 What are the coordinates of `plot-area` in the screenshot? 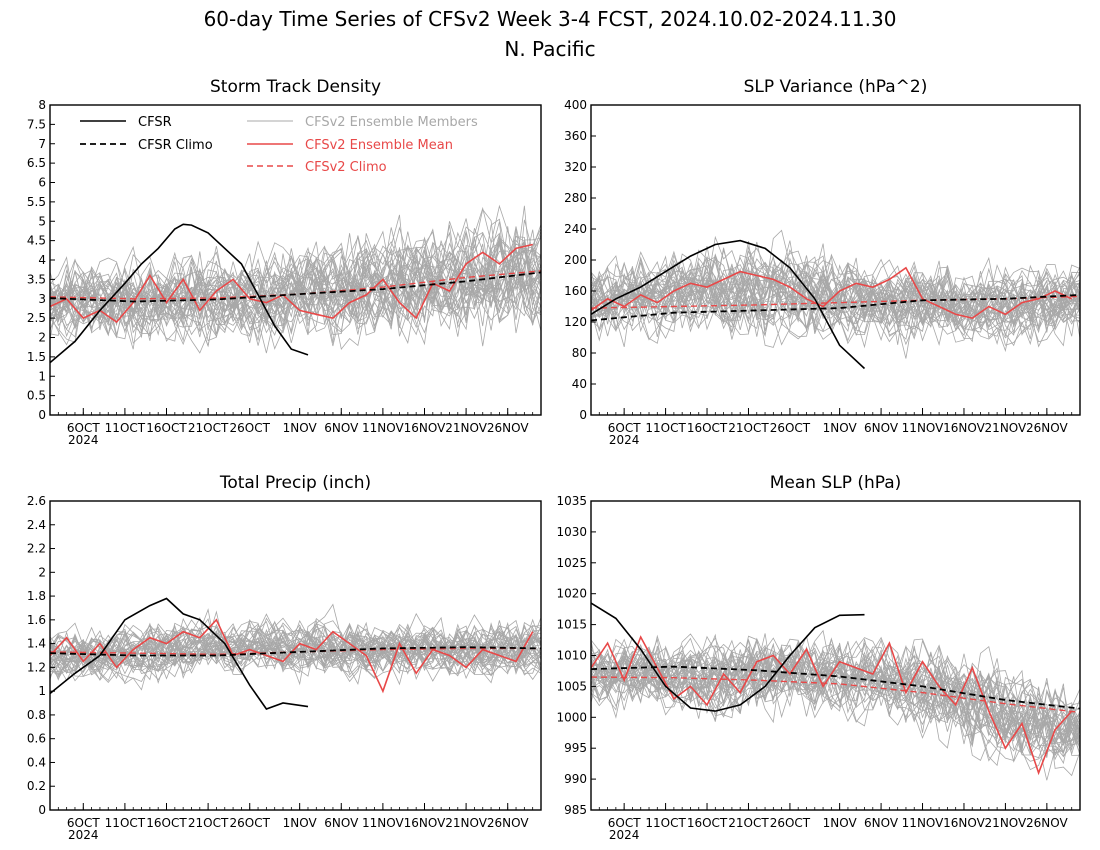 It's located at (295, 284).